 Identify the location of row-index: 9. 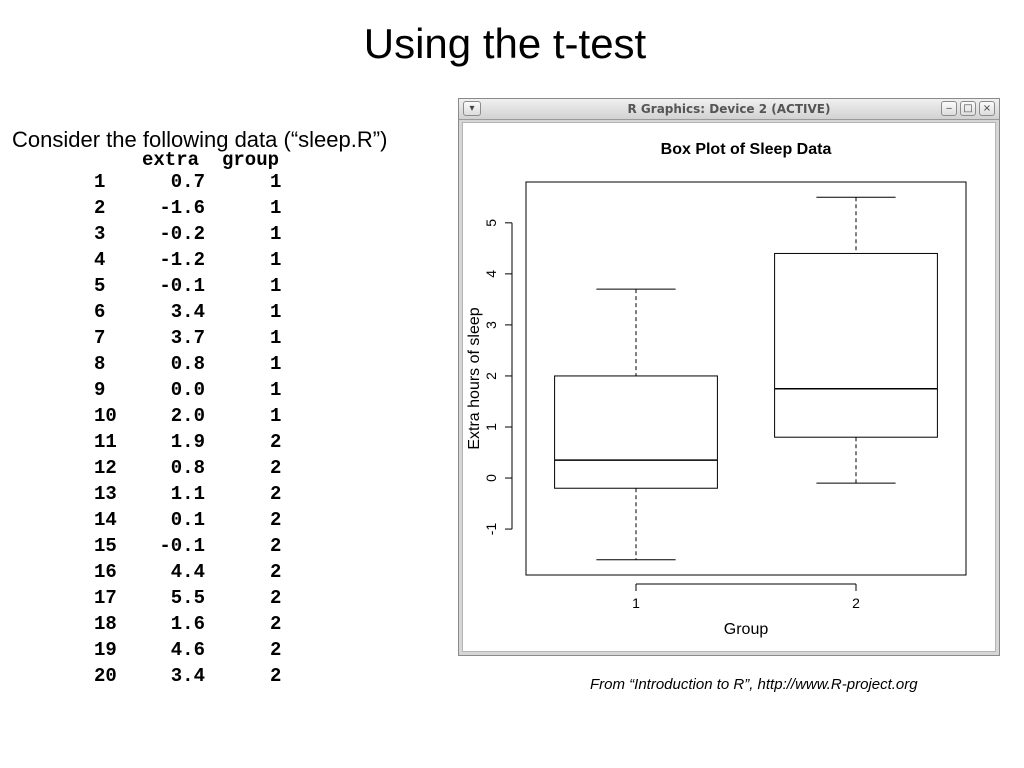
(100, 390).